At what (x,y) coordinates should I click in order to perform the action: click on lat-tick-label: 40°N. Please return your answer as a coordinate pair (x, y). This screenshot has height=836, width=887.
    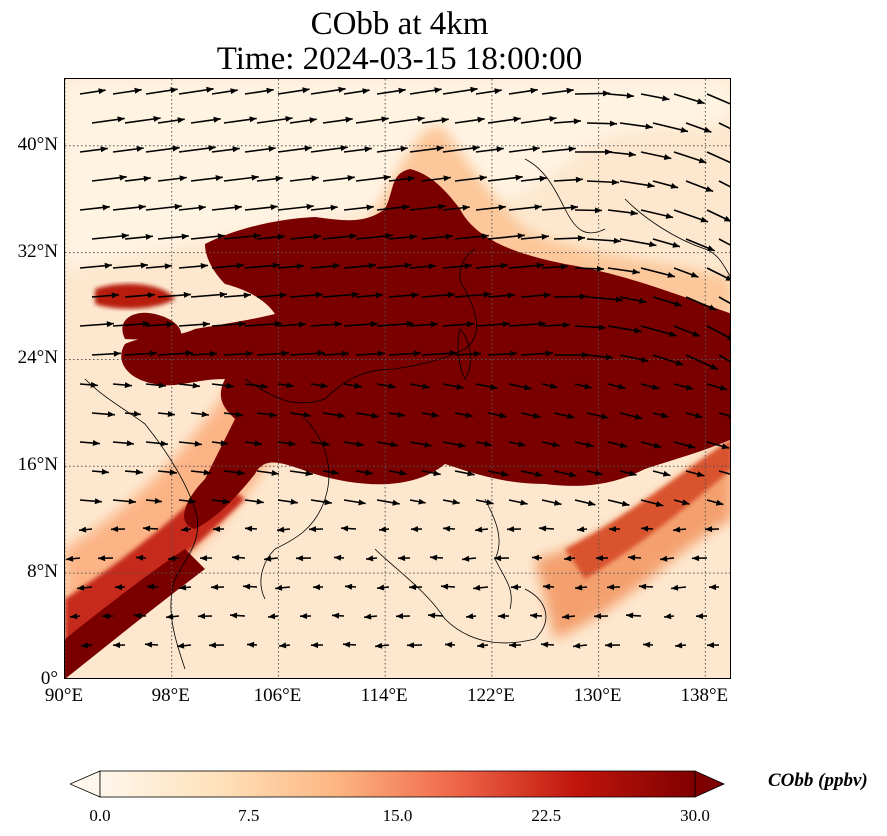
    Looking at the image, I should click on (37, 144).